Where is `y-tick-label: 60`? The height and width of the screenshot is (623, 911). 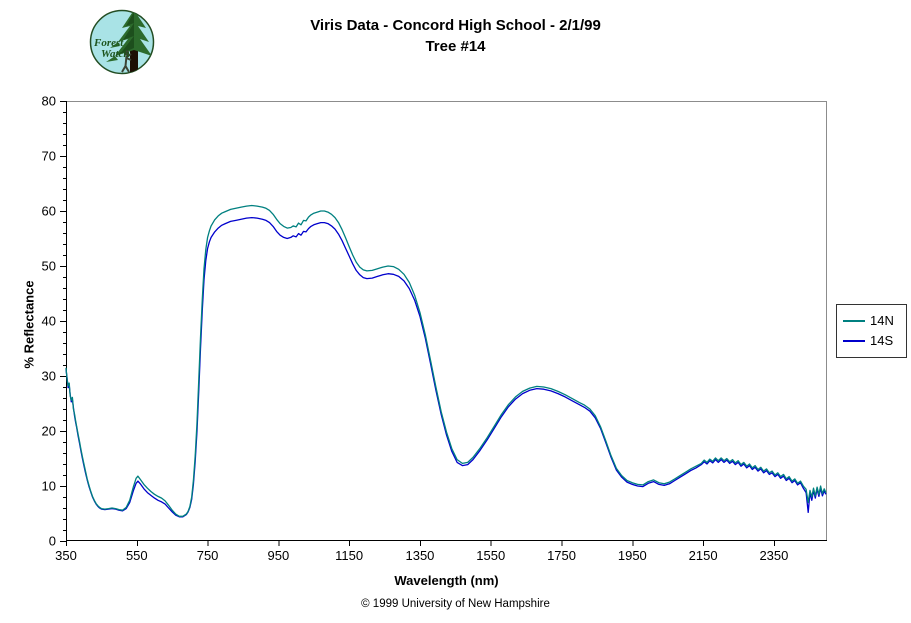
y-tick-label: 60 is located at coordinates (49, 211).